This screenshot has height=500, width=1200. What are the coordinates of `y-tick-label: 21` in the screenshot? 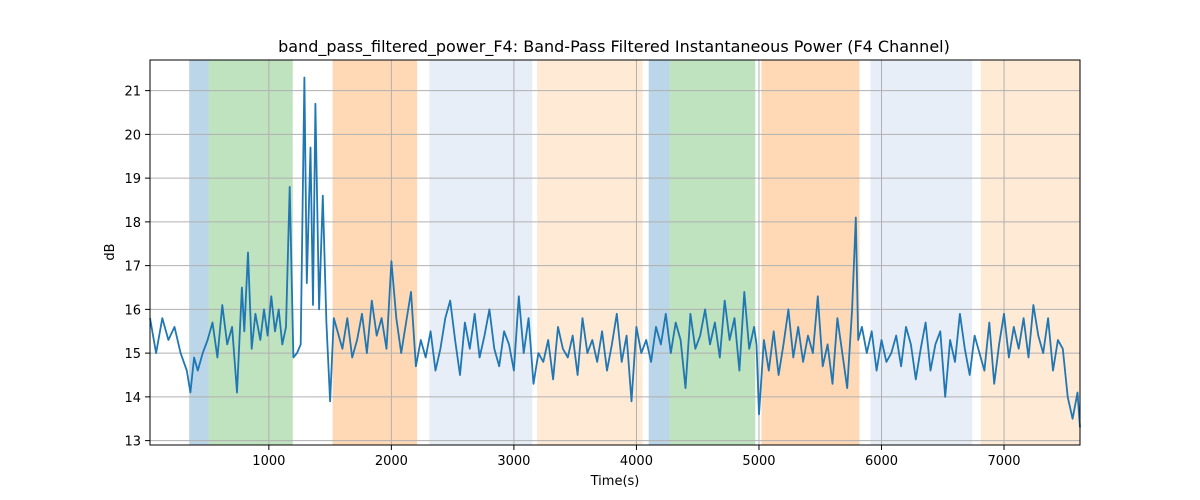 It's located at (132, 92).